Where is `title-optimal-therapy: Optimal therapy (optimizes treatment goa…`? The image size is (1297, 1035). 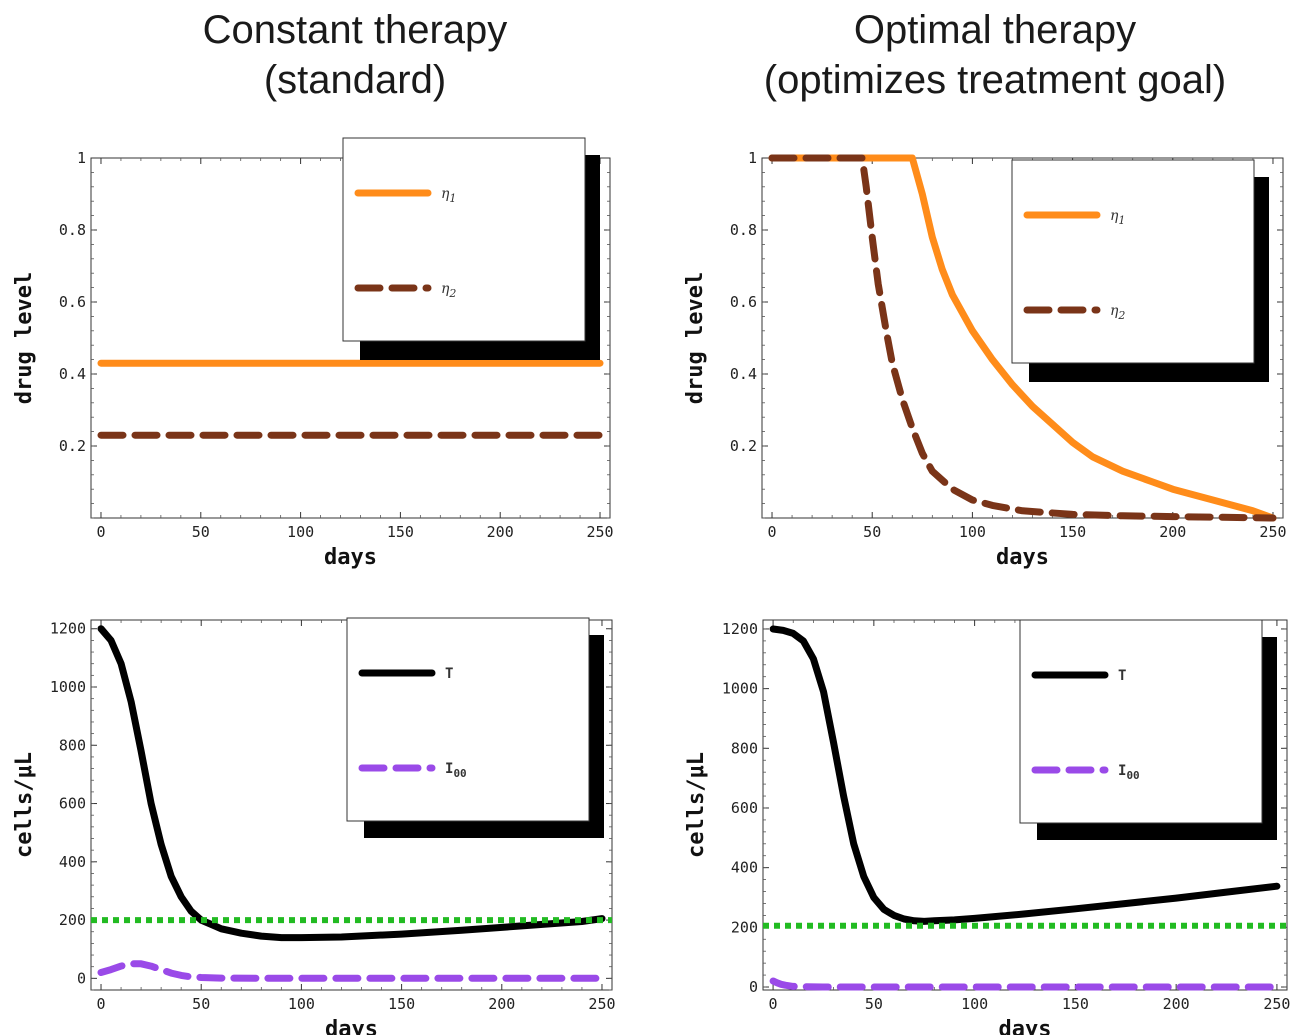
title-optimal-therapy: Optimal therapy (optimizes treatment goa… is located at coordinates (995, 55).